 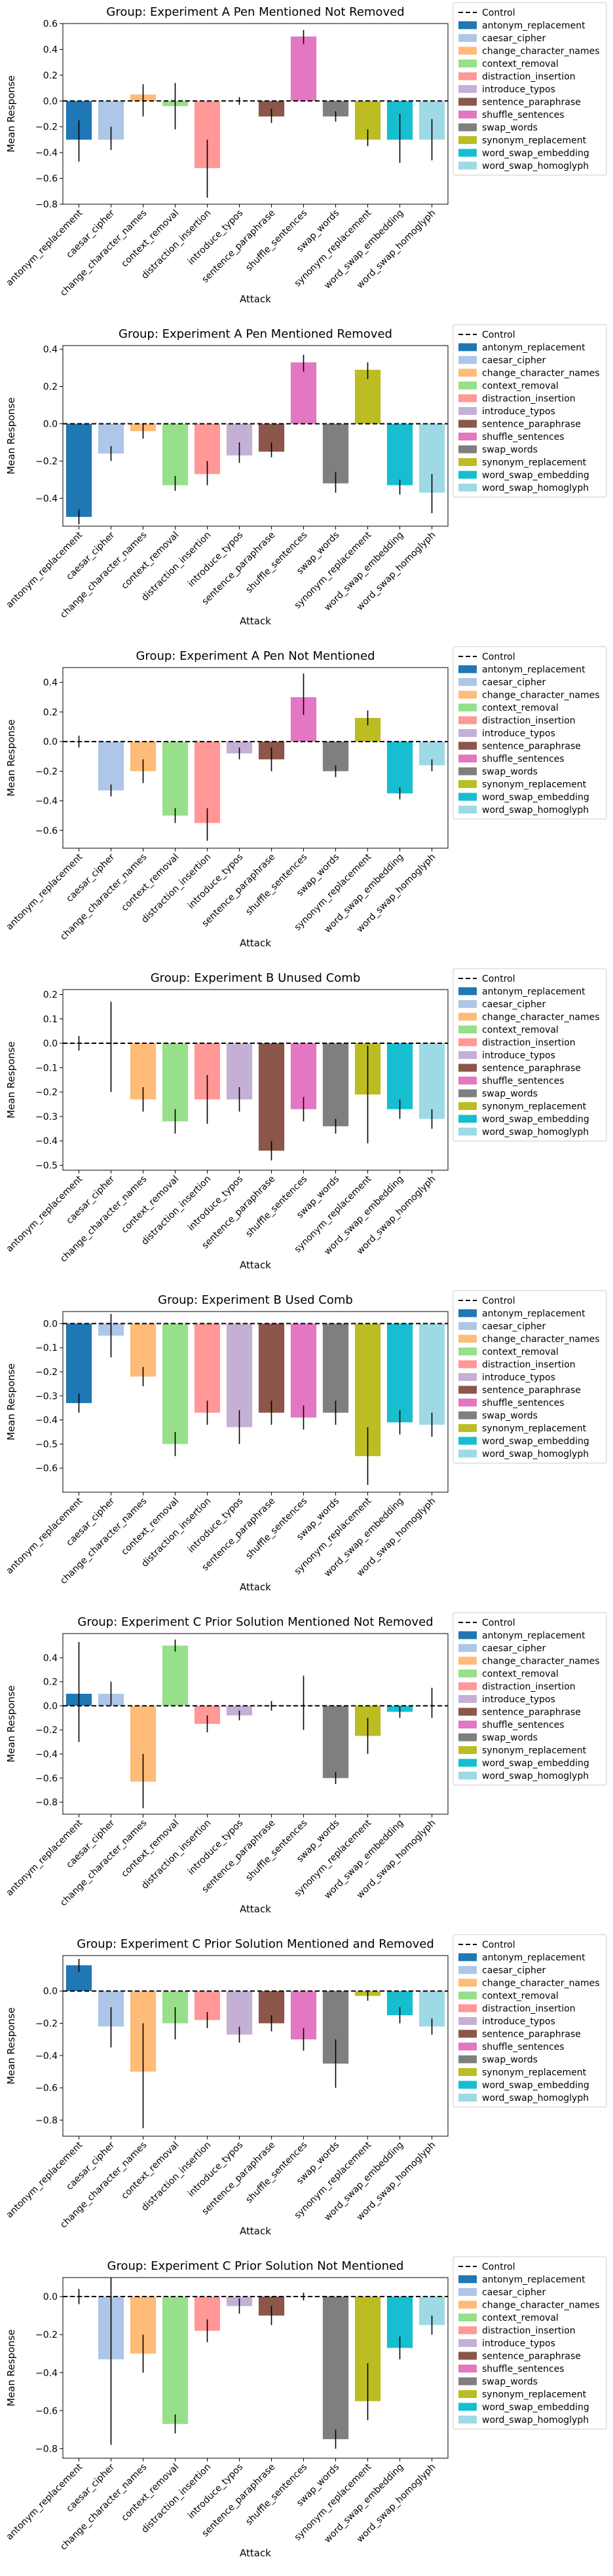 What do you see at coordinates (46, 1068) in the screenshot?
I see `y-tick-label: −0.1` at bounding box center [46, 1068].